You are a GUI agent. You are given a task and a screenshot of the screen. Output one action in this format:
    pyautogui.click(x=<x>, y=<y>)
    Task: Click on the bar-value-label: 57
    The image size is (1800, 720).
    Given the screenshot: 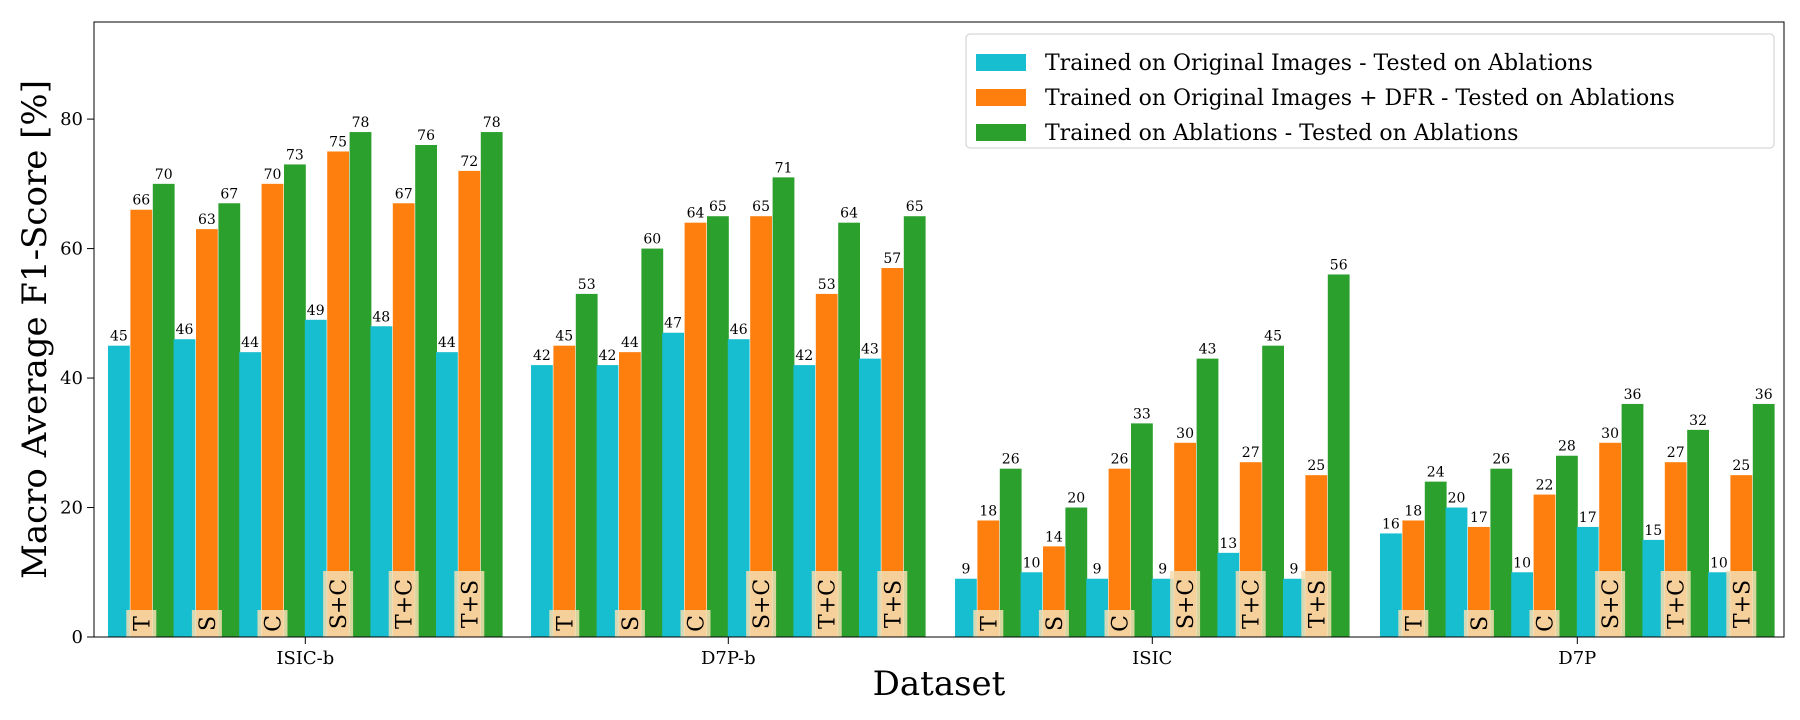 What is the action you would take?
    pyautogui.click(x=892, y=259)
    